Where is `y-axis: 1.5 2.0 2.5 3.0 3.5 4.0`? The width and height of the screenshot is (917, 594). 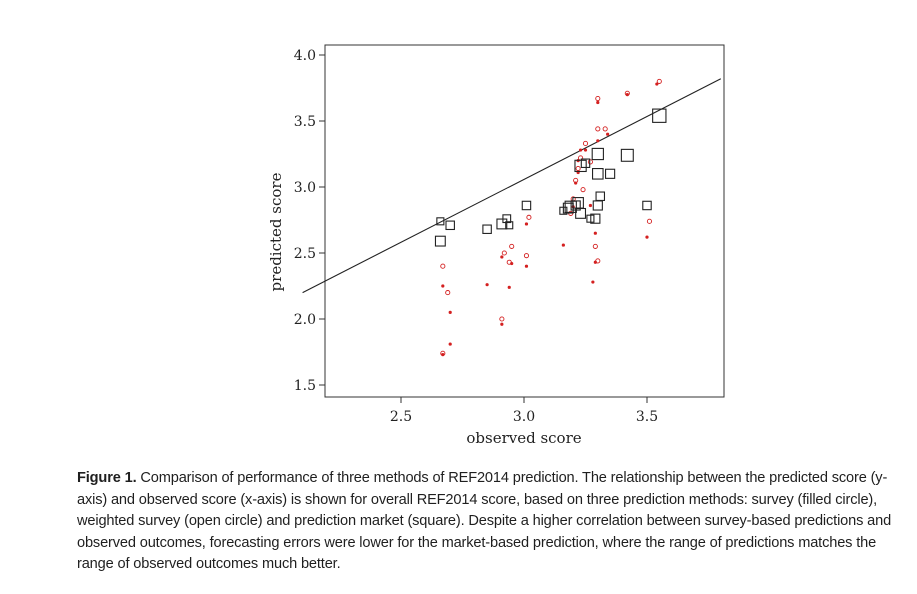
y-axis: 1.5 2.0 2.5 3.0 3.5 4.0 is located at coordinates (309, 221).